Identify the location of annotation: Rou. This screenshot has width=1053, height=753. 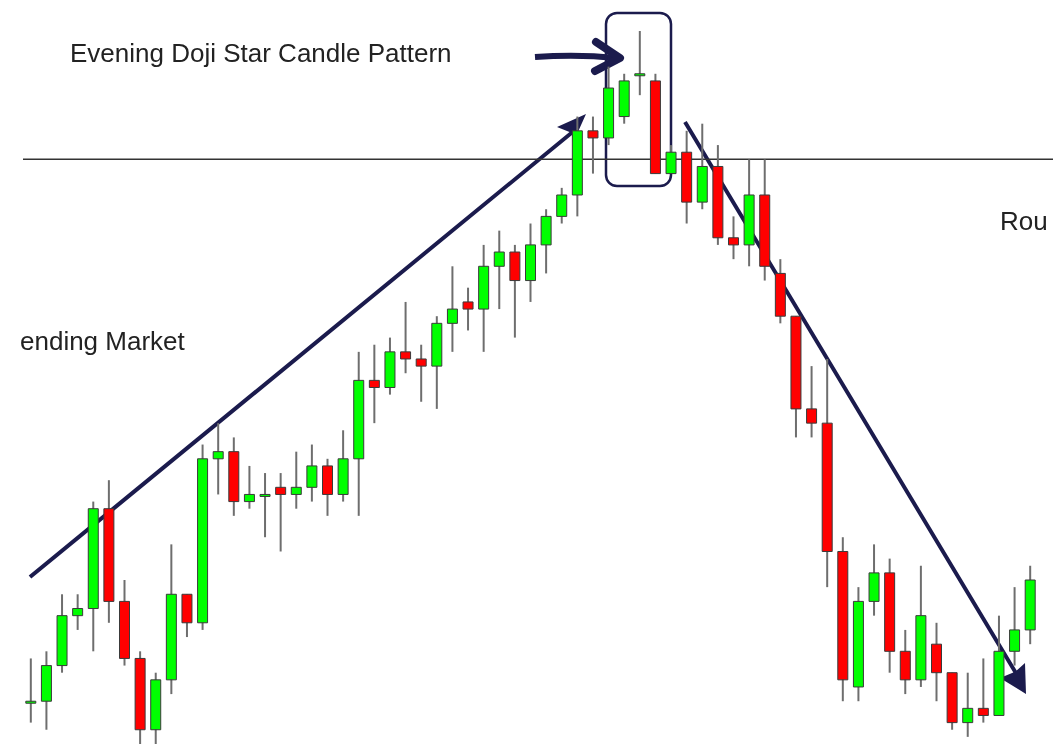
(1024, 221).